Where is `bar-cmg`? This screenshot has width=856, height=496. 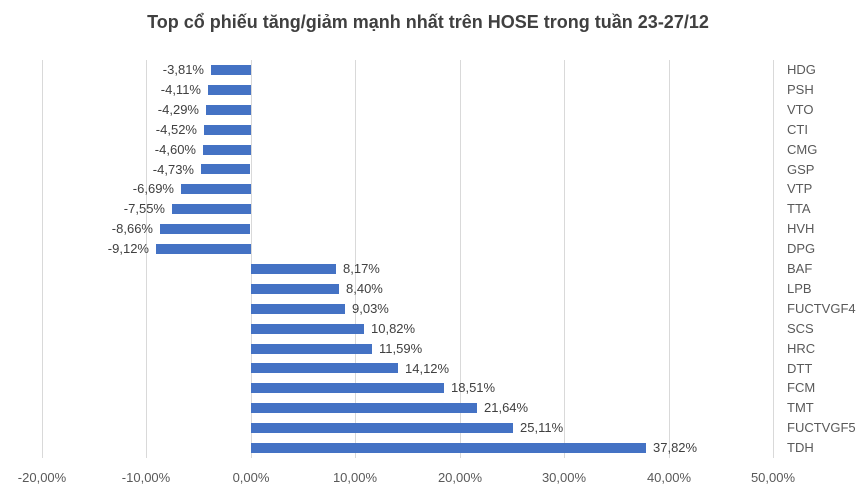
bar-cmg is located at coordinates (227, 150).